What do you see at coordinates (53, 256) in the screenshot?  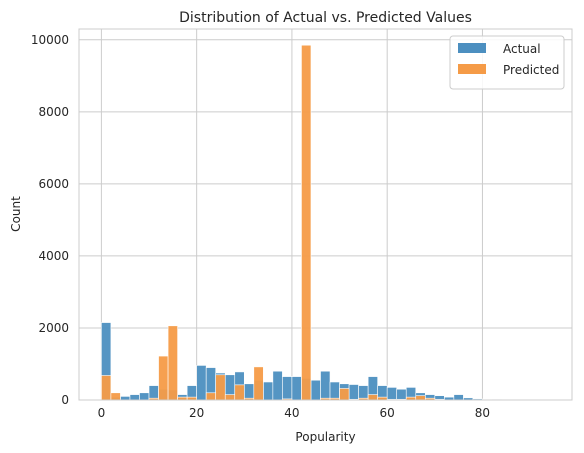 I see `y-tick-label: 4000` at bounding box center [53, 256].